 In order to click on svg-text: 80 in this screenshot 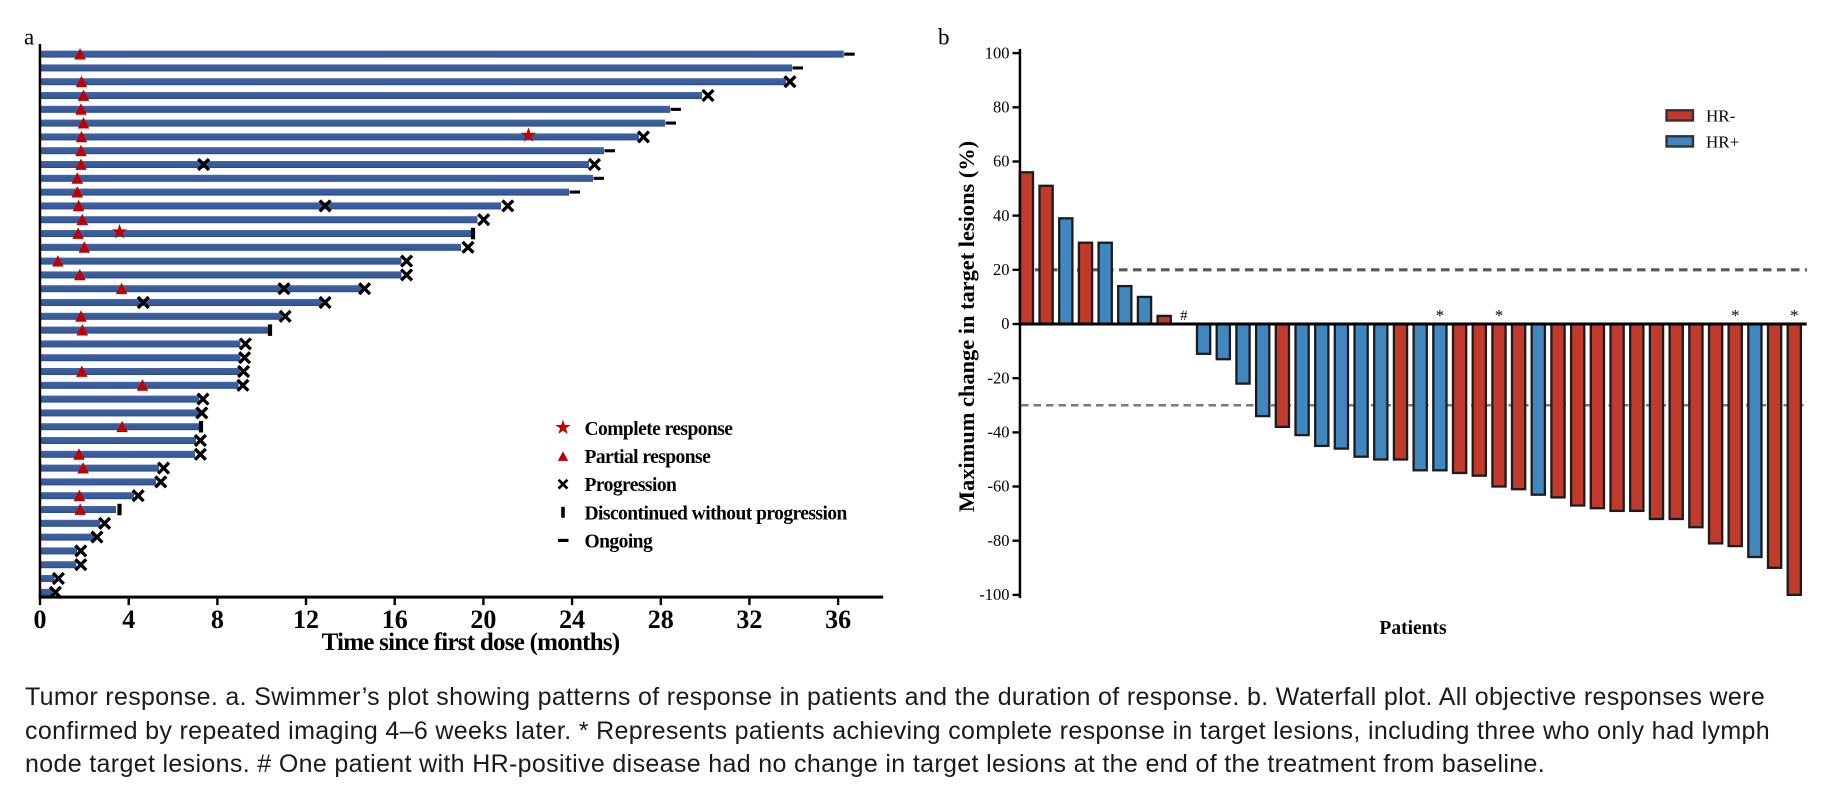, I will do `click(1001, 107)`.